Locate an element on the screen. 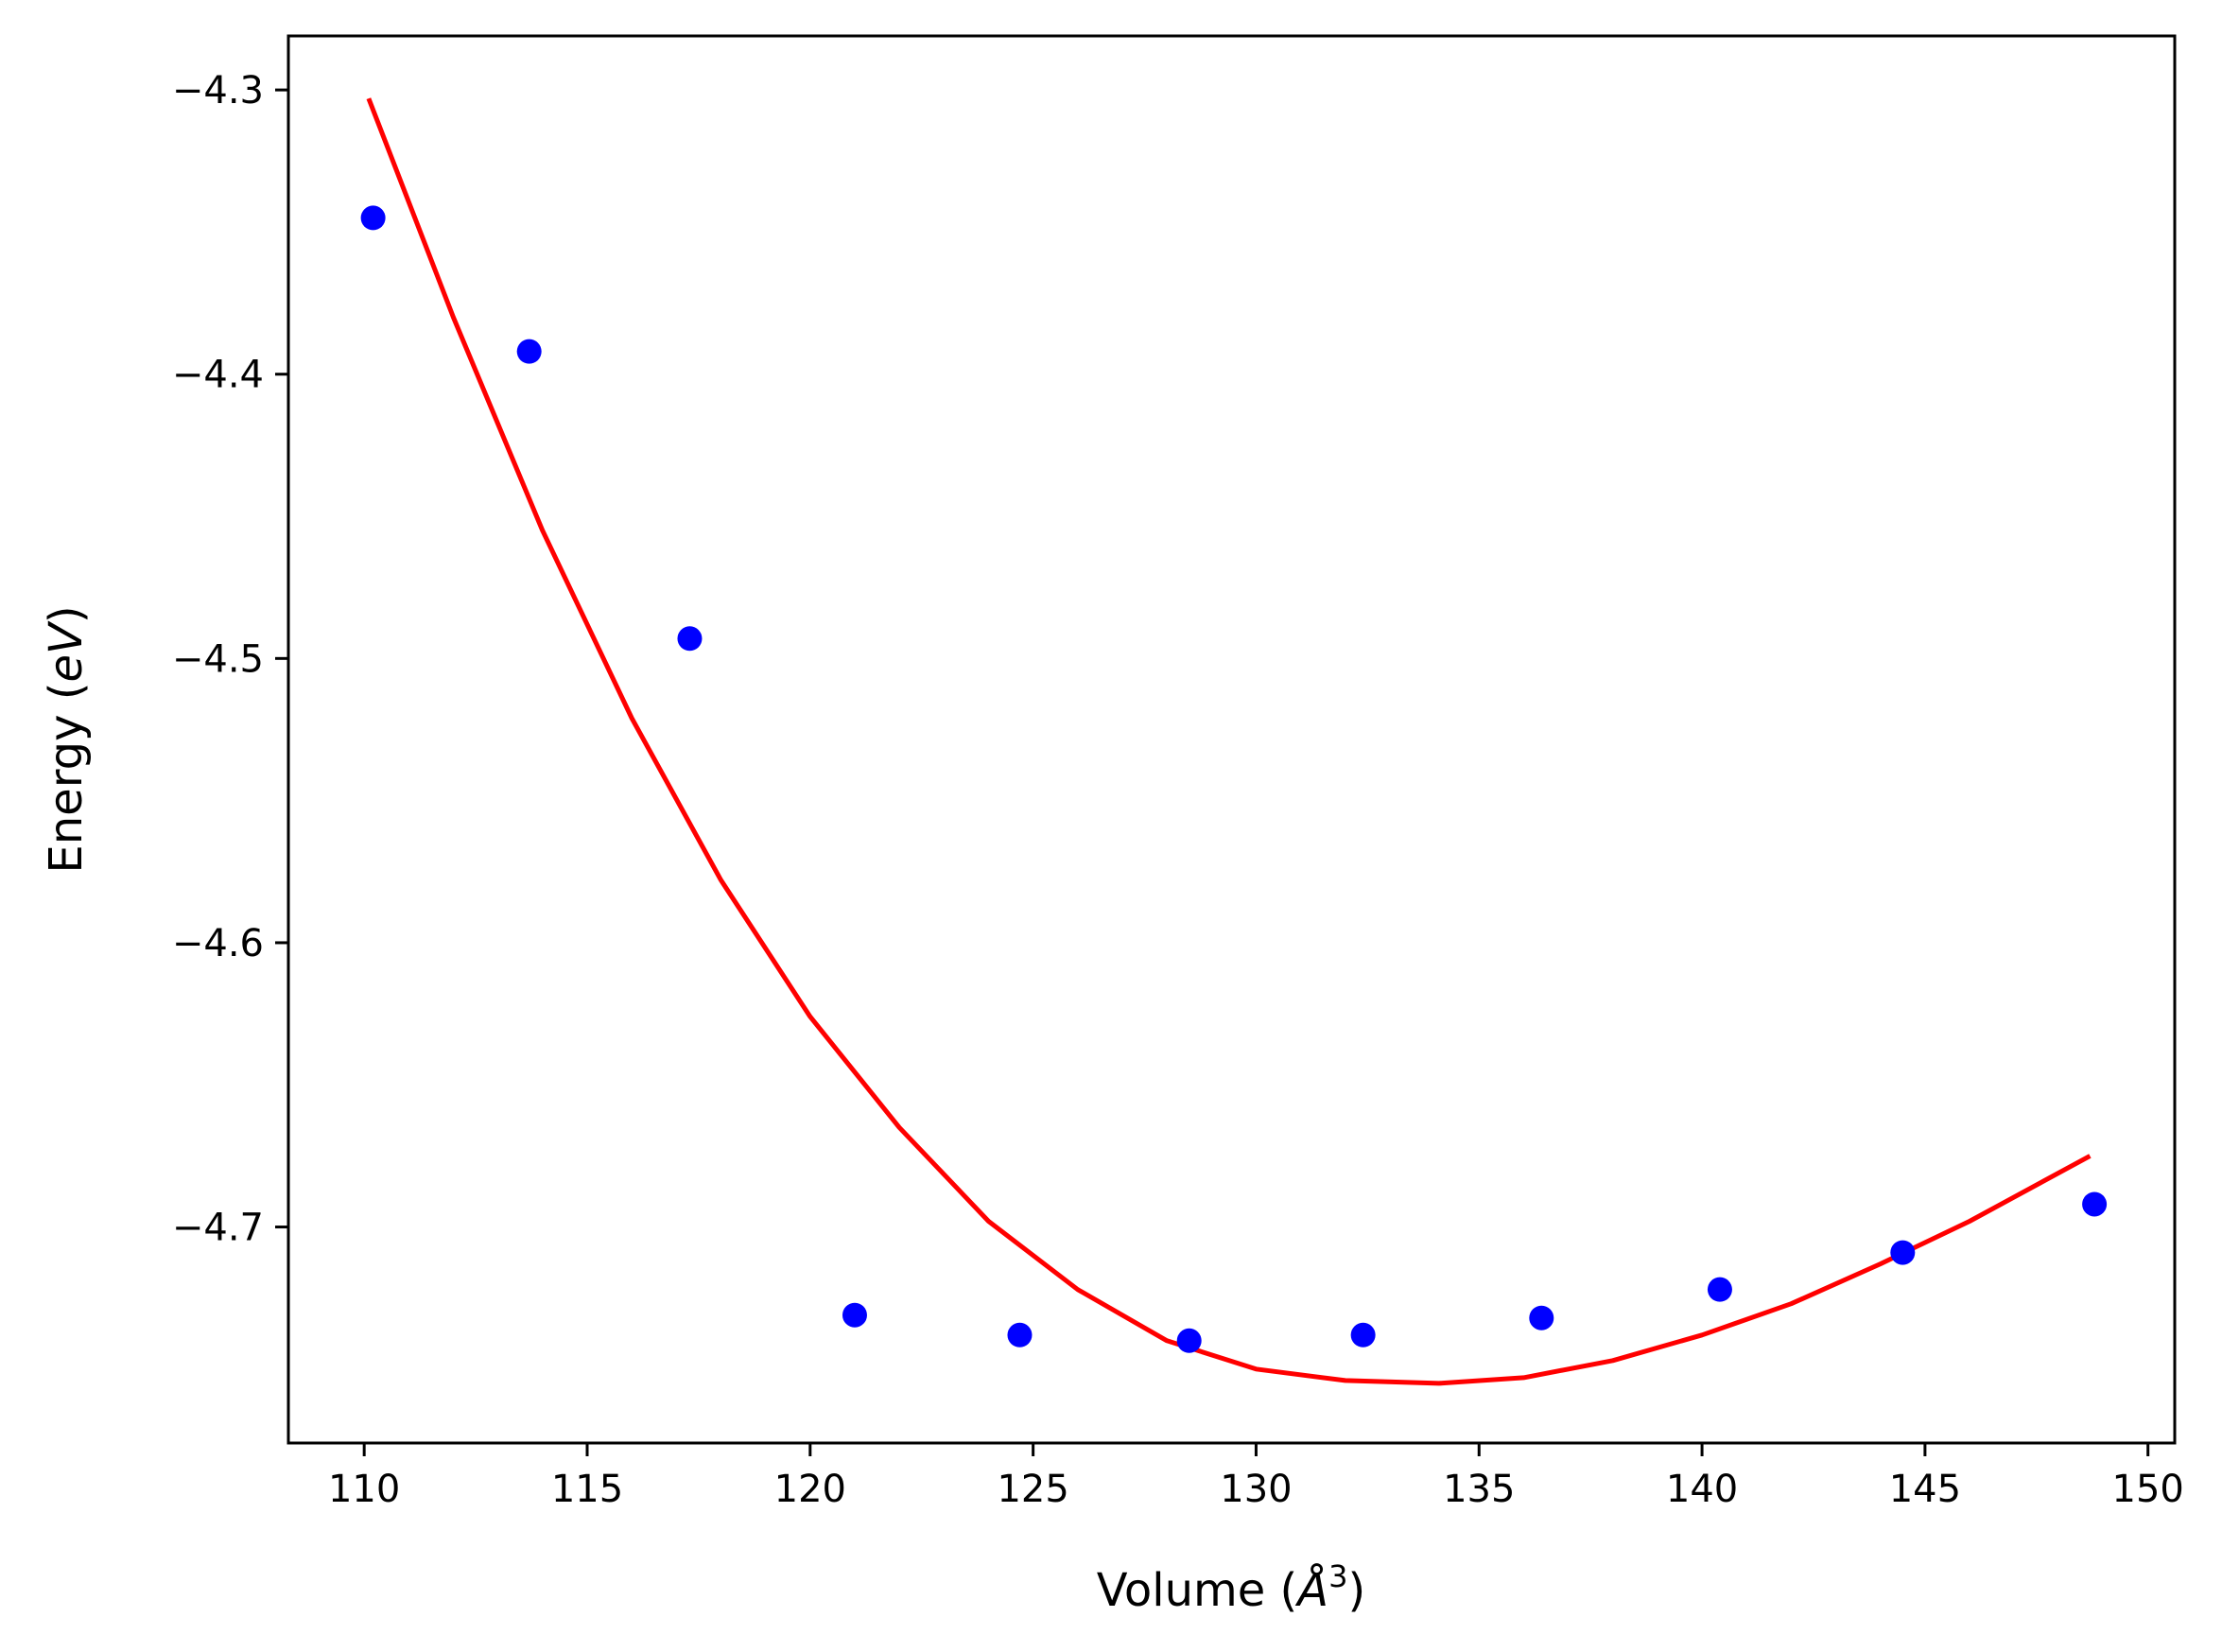 The width and height of the screenshot is (2222, 1652). y-axis-label: Energy (eV) is located at coordinates (66, 739).